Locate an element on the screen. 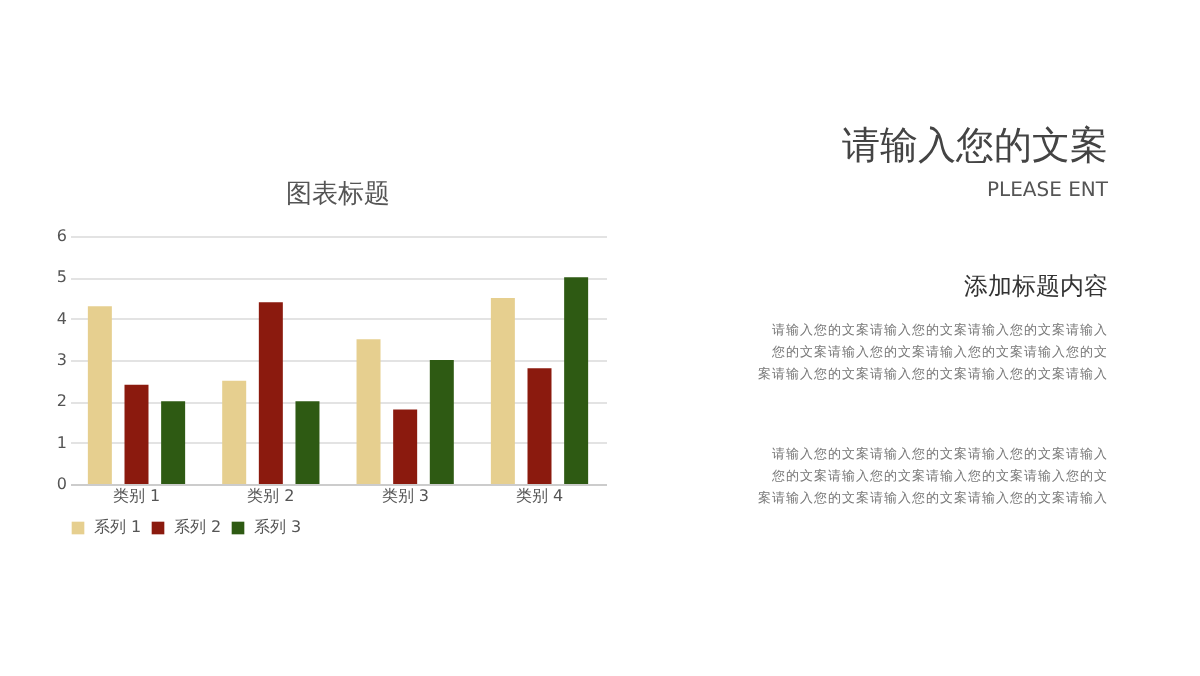  y-tick-label: 3 is located at coordinates (61, 360).